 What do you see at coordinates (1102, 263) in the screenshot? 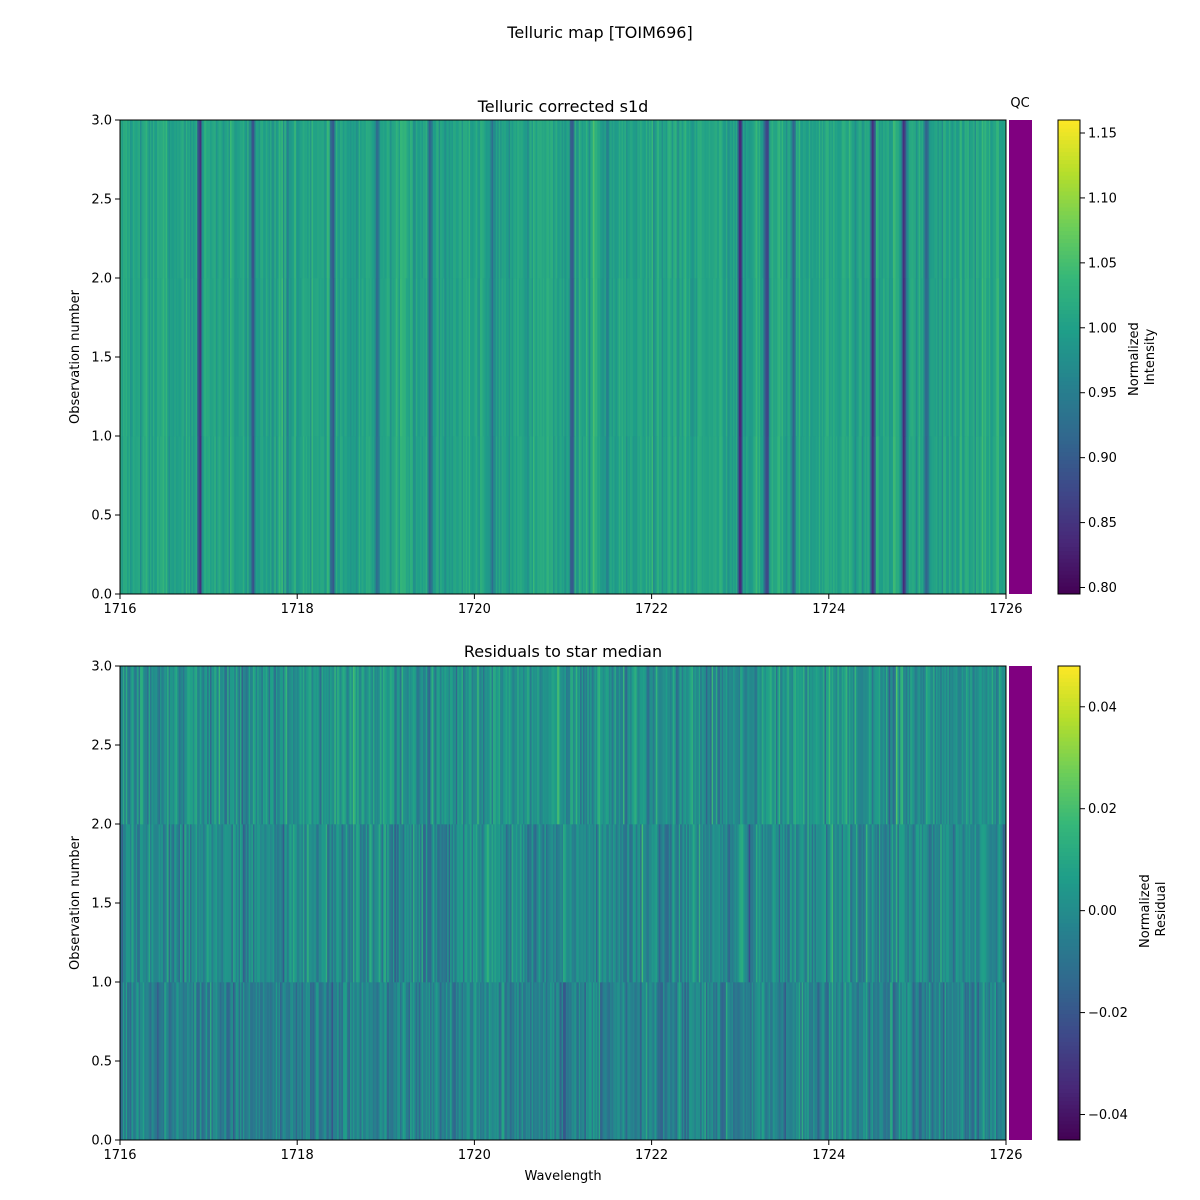
I see `colorbar-tick-label: 1.05` at bounding box center [1102, 263].